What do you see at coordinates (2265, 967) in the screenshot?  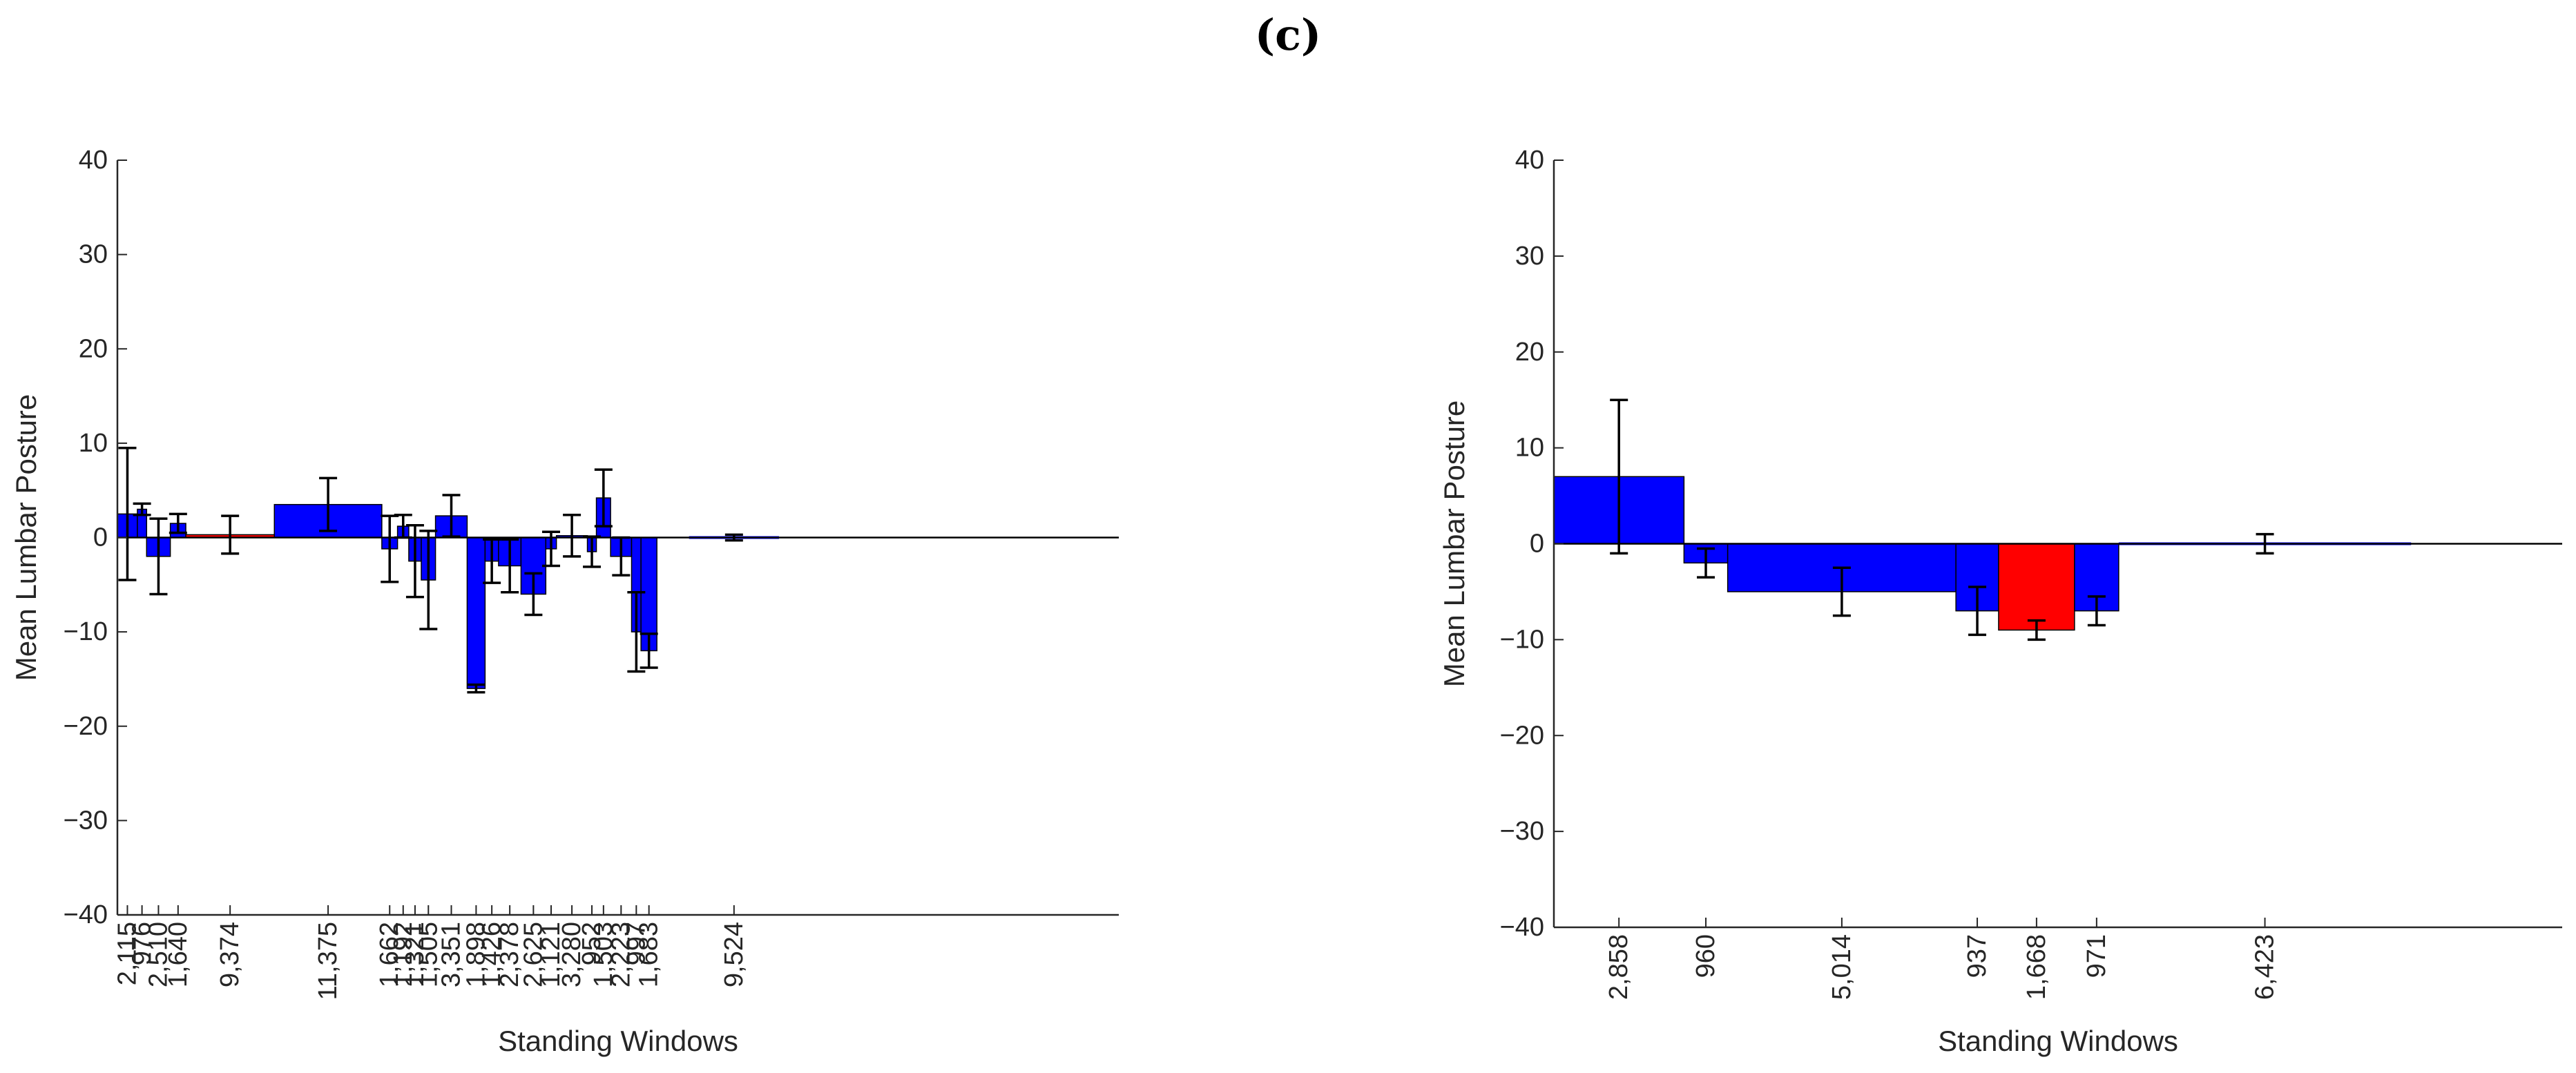 I see `x-tick-label: 6,423` at bounding box center [2265, 967].